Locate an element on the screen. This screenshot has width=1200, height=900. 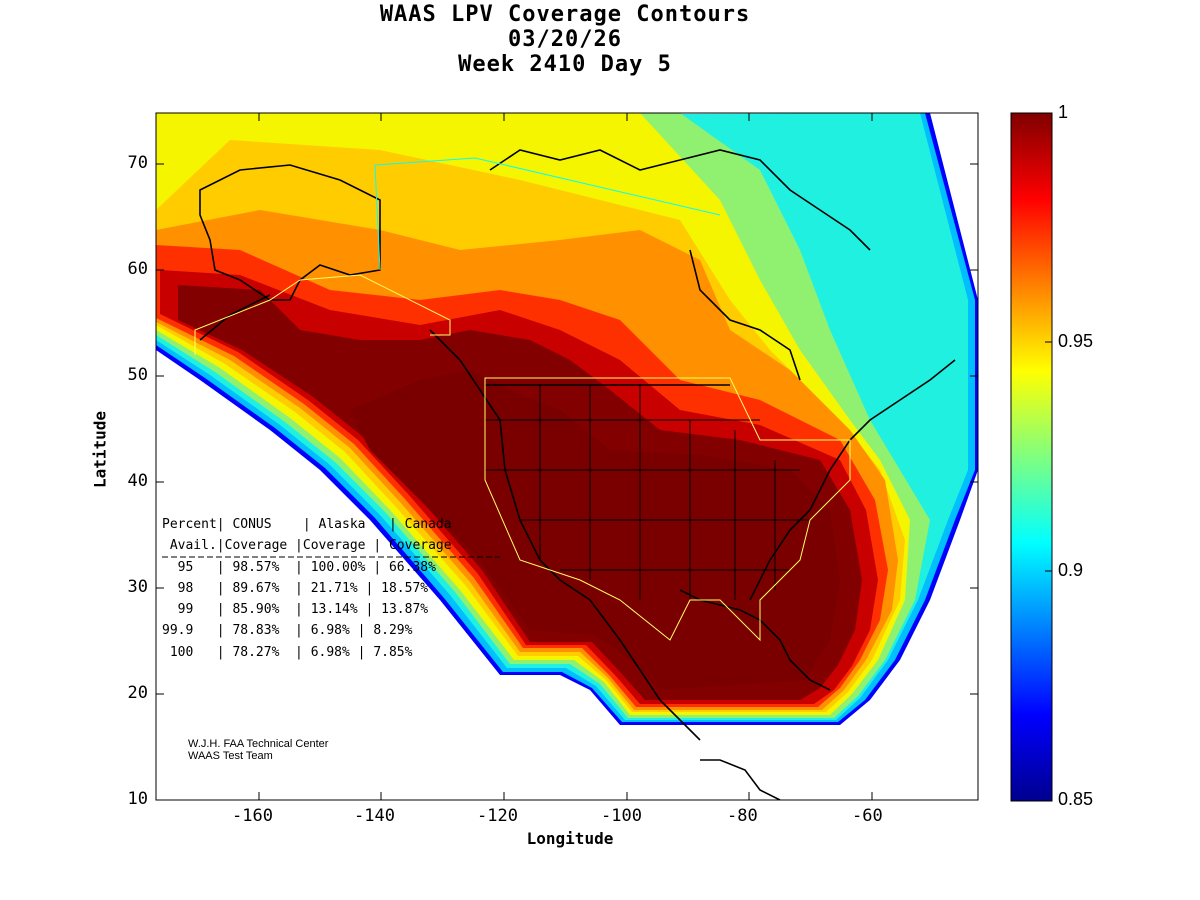
colorbar is located at coordinates (1031, 457).